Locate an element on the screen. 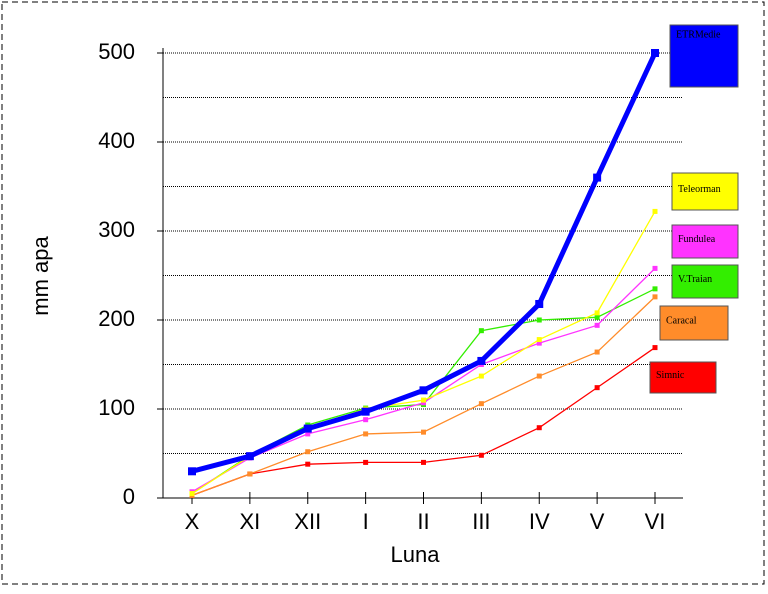  legend-label: ETRMedie is located at coordinates (698, 34).